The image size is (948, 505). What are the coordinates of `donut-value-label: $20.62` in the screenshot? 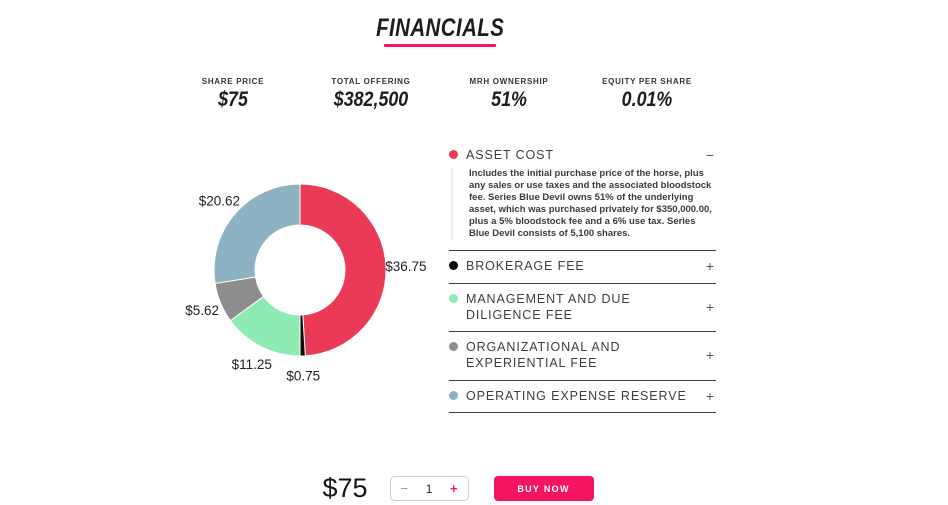 It's located at (219, 201).